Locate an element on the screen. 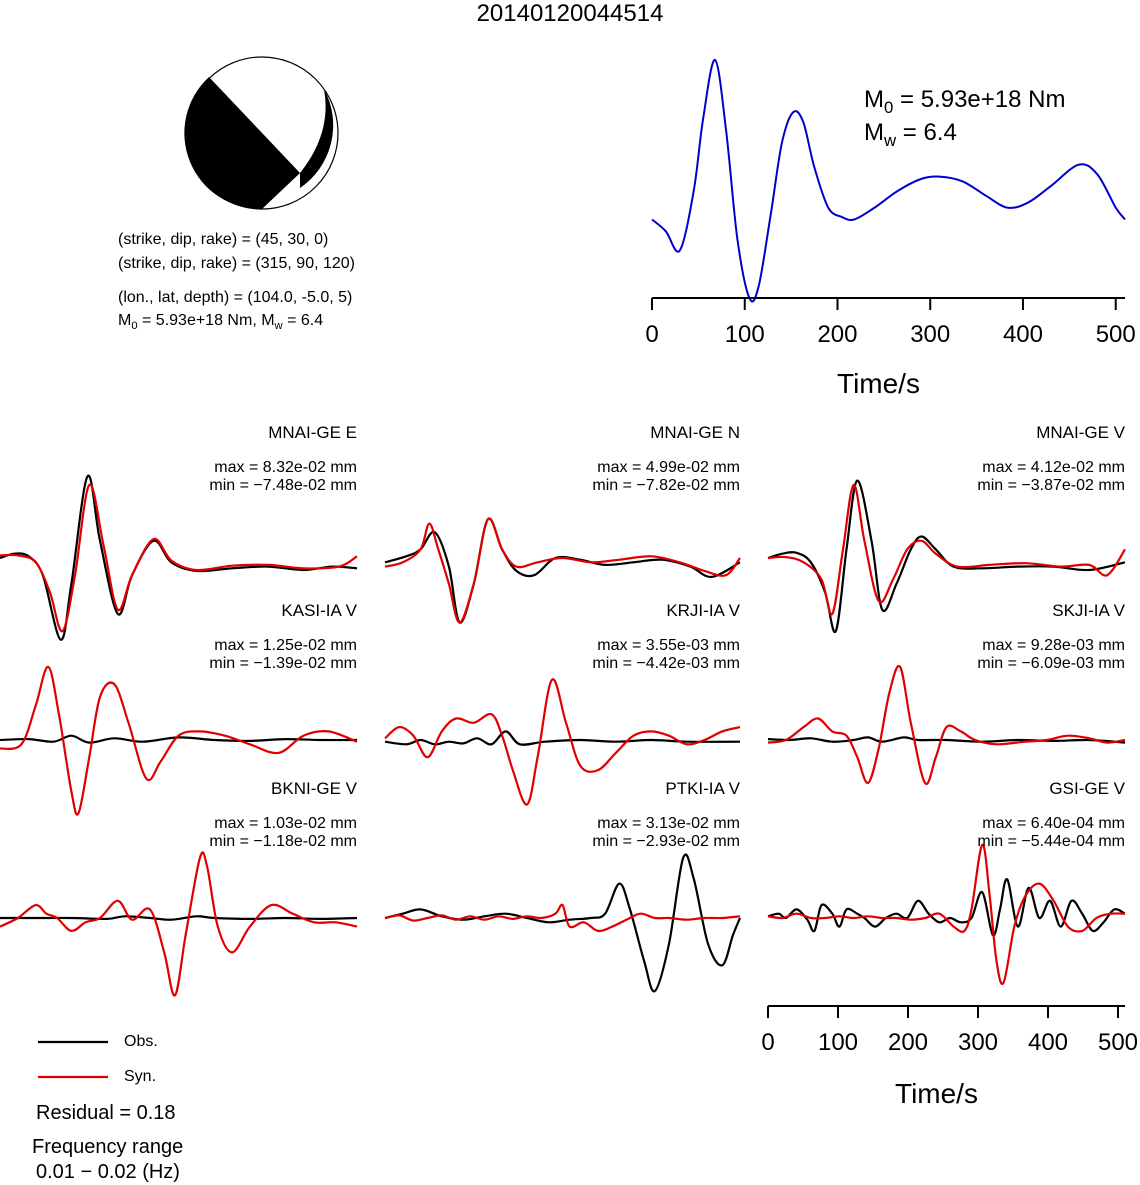  nodal-plane-1: (strike, dip, rake) = (45, 30, 0) is located at coordinates (223, 240).